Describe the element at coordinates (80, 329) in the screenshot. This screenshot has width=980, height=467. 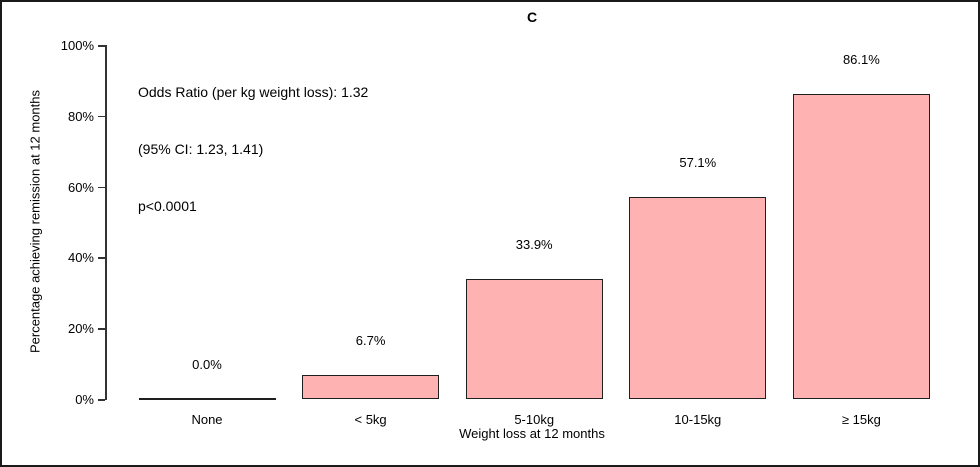
I see `y-tick-label: 20%` at that location.